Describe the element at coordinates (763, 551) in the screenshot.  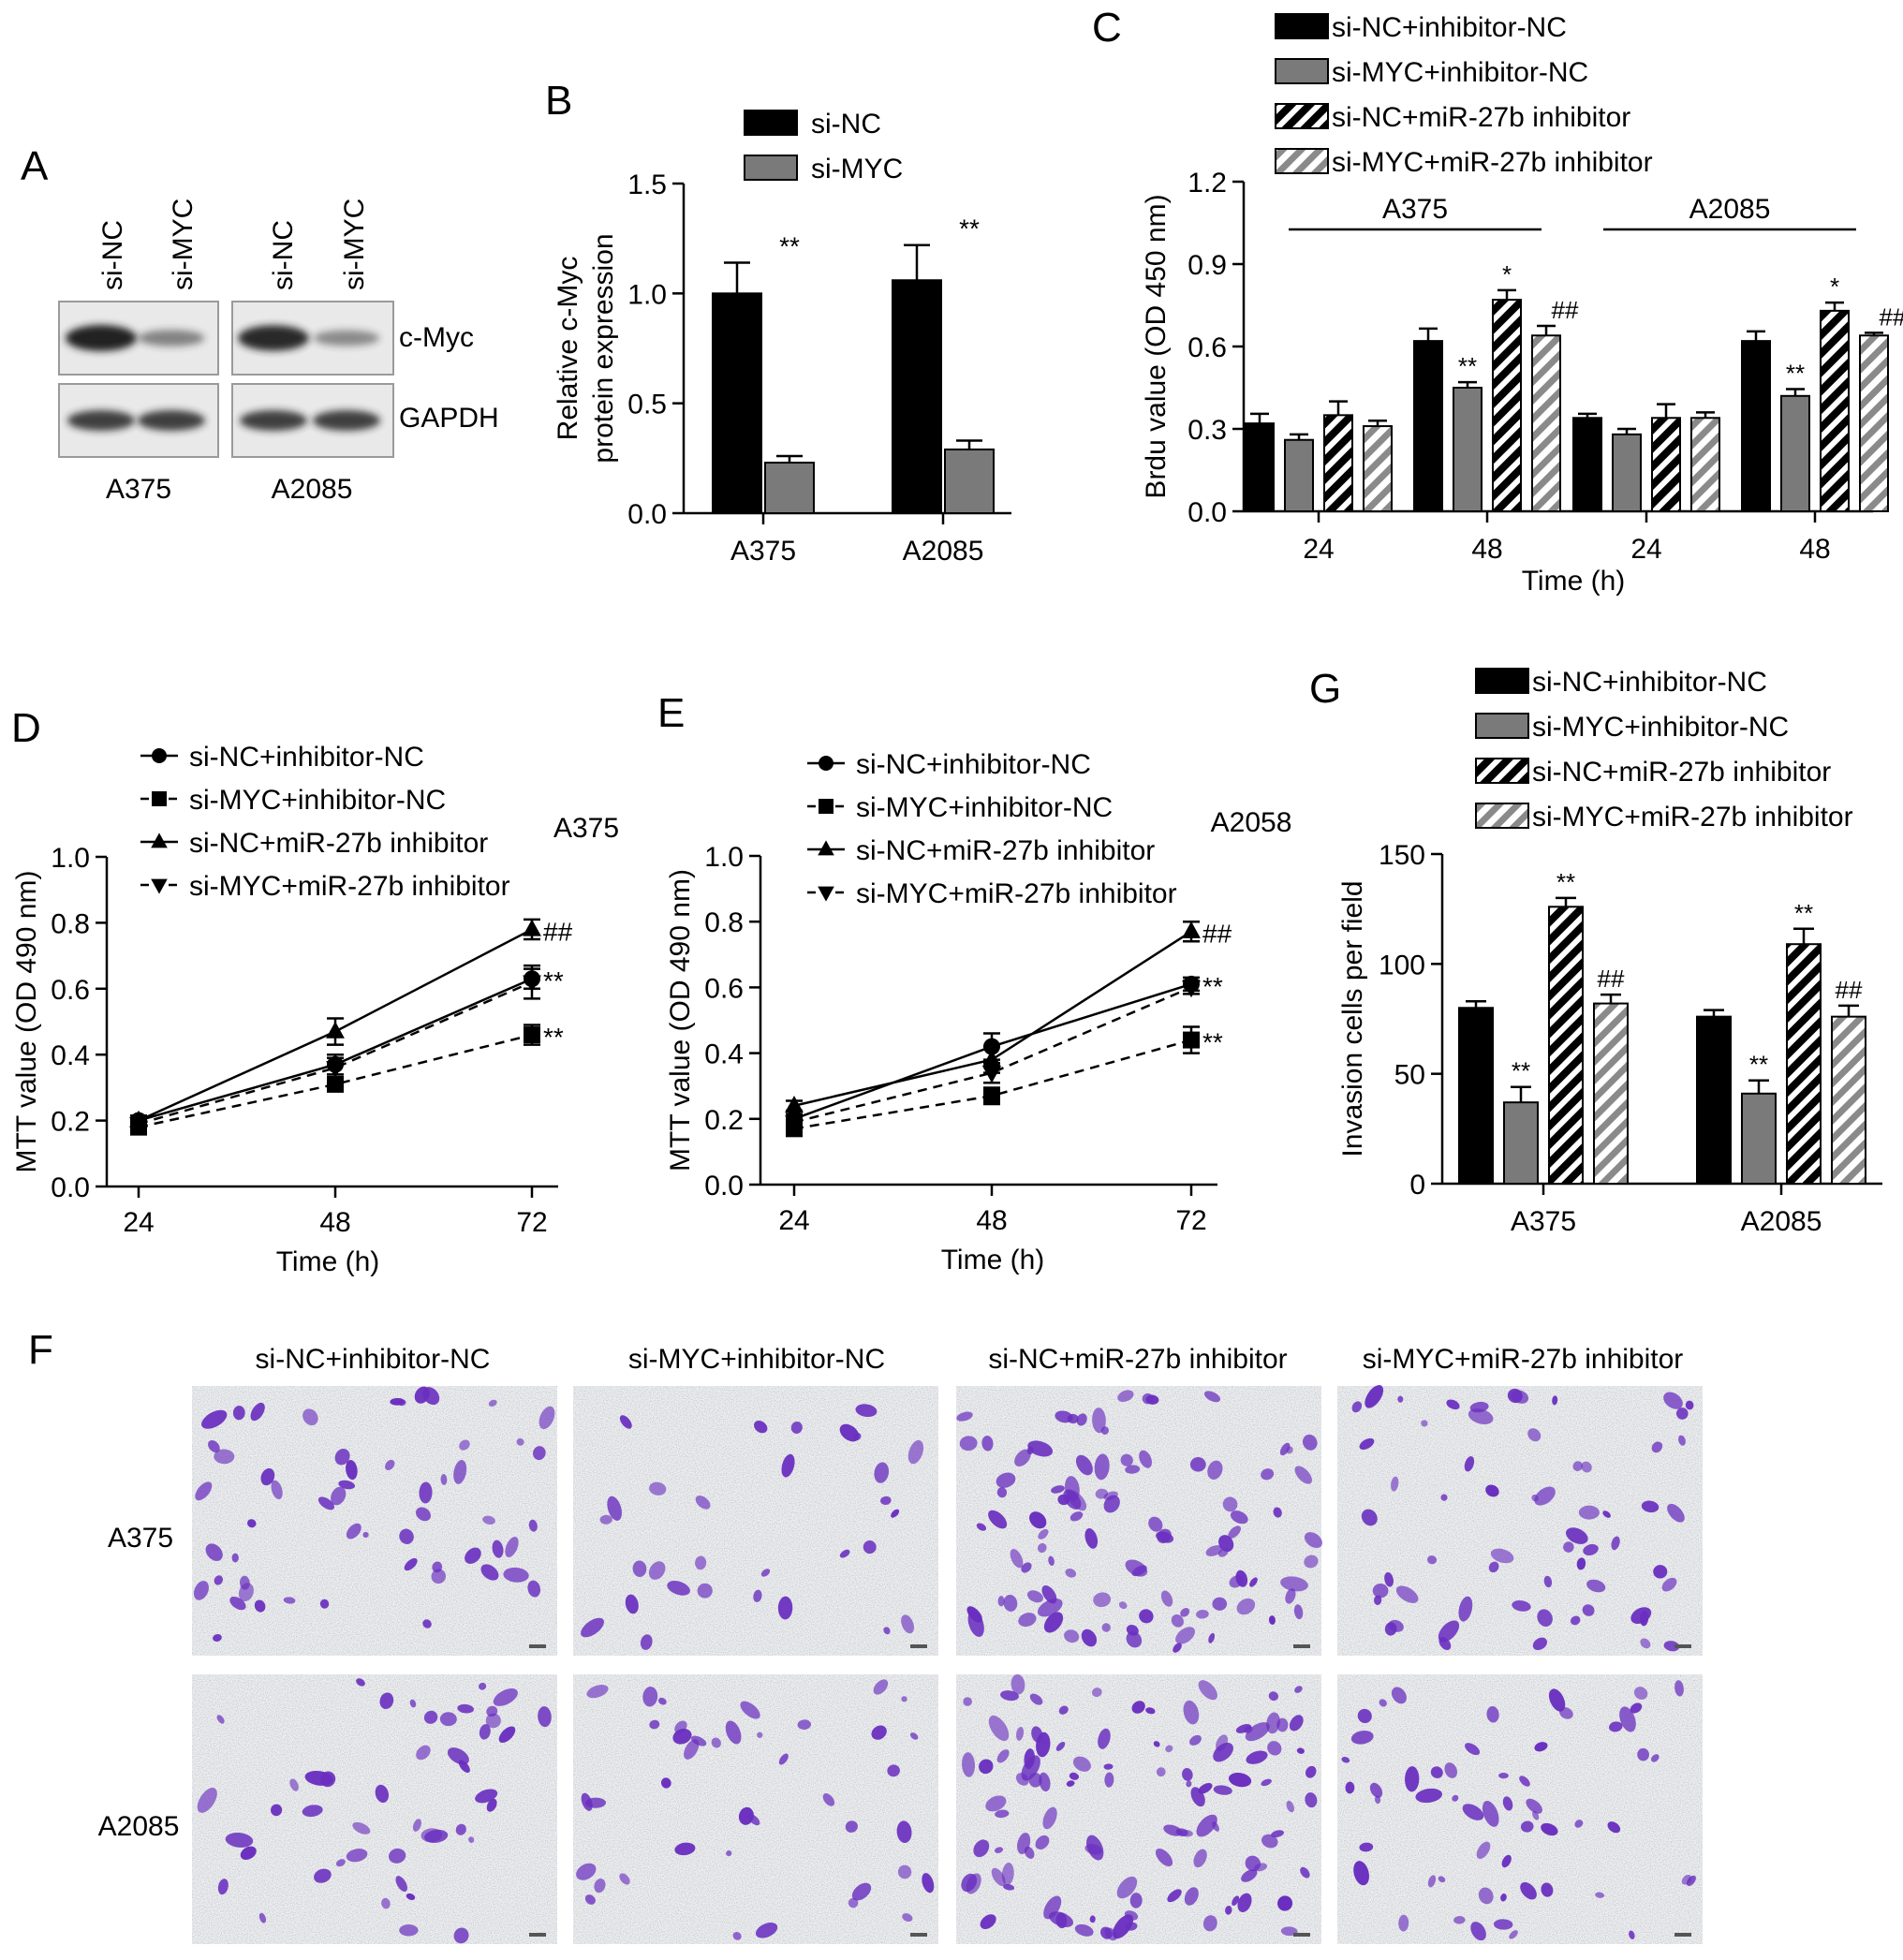
I see `x-tick-label: A375` at that location.